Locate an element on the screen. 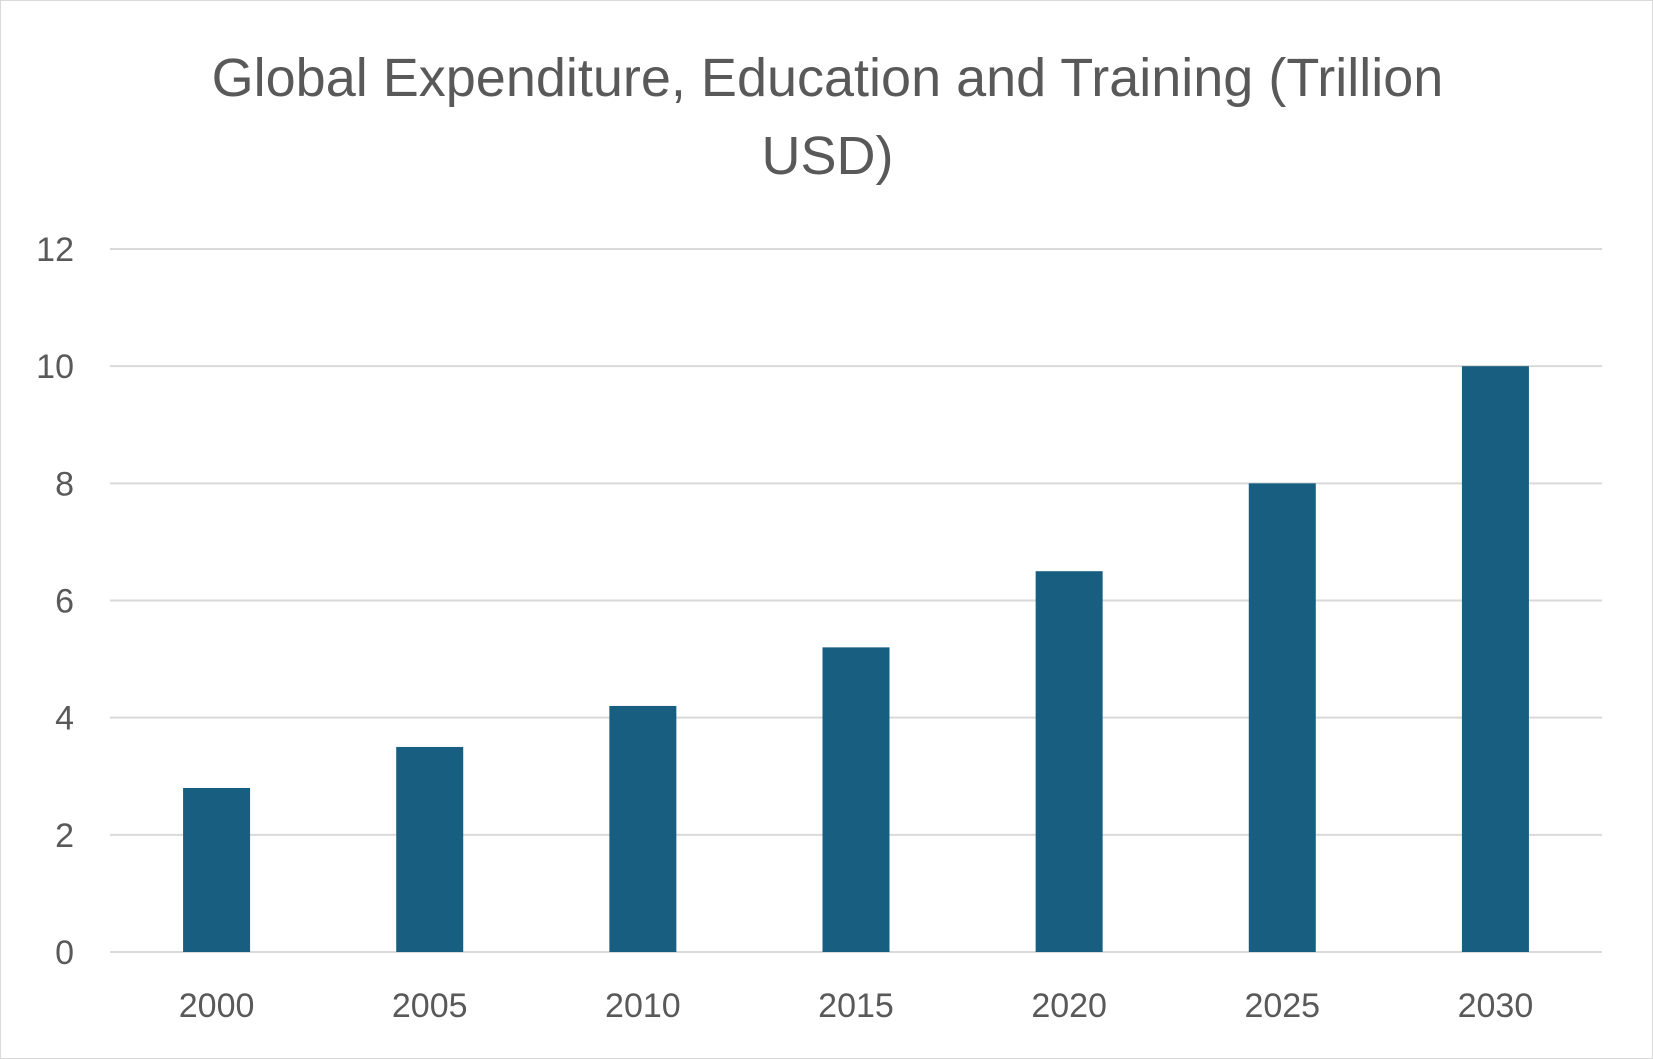  bar-2015 is located at coordinates (856, 799).